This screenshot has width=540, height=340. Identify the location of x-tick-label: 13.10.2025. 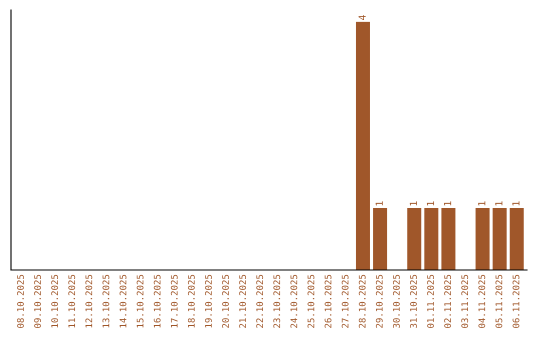
(106, 301).